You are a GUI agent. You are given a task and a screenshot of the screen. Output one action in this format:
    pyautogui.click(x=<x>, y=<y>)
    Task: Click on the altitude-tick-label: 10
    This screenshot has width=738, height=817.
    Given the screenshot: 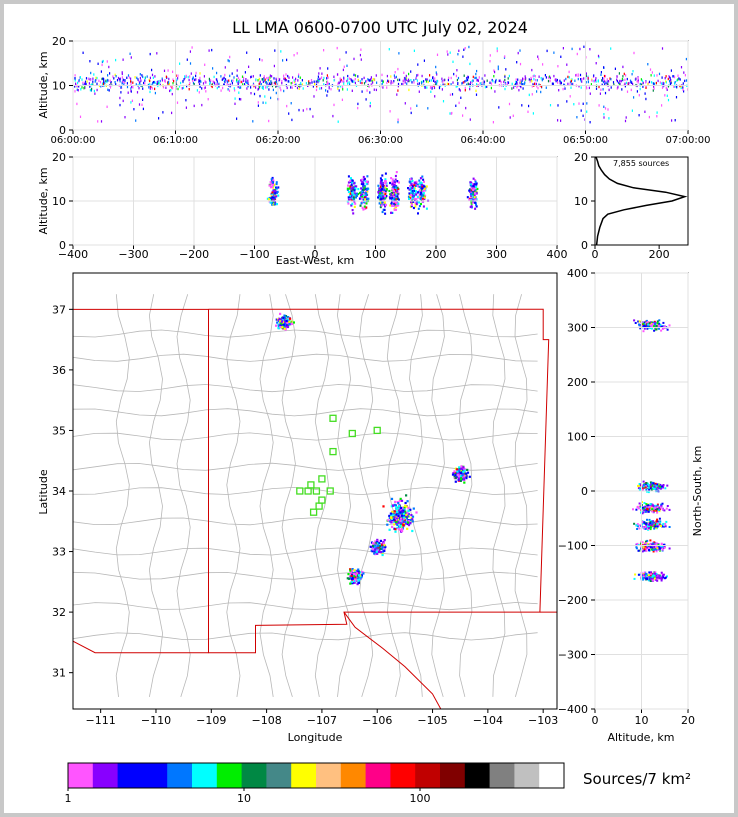 What is the action you would take?
    pyautogui.click(x=581, y=201)
    